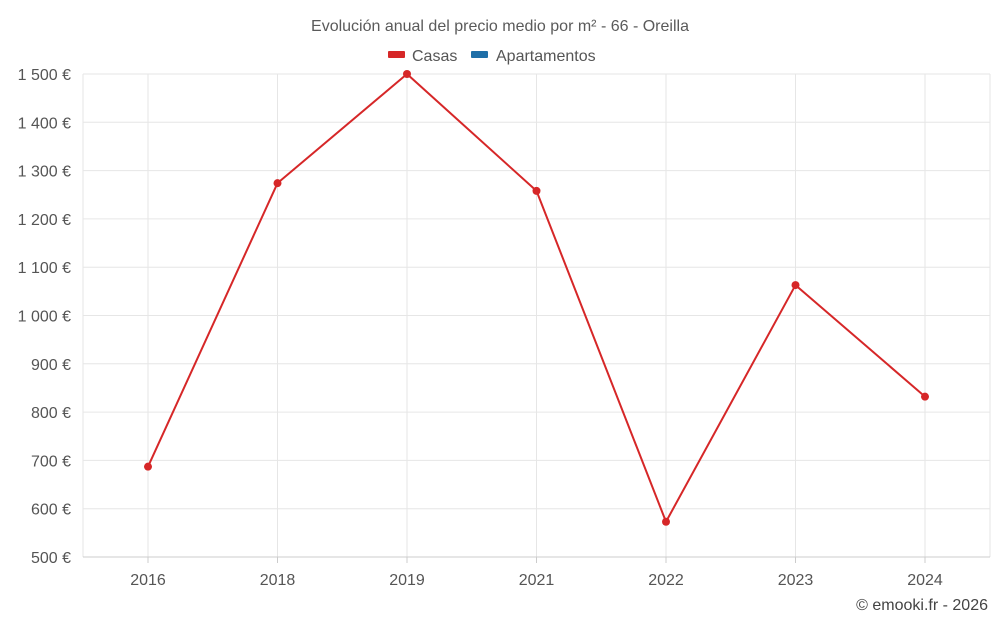  What do you see at coordinates (546, 56) in the screenshot?
I see `legend-label-apartamentos: Apartamentos` at bounding box center [546, 56].